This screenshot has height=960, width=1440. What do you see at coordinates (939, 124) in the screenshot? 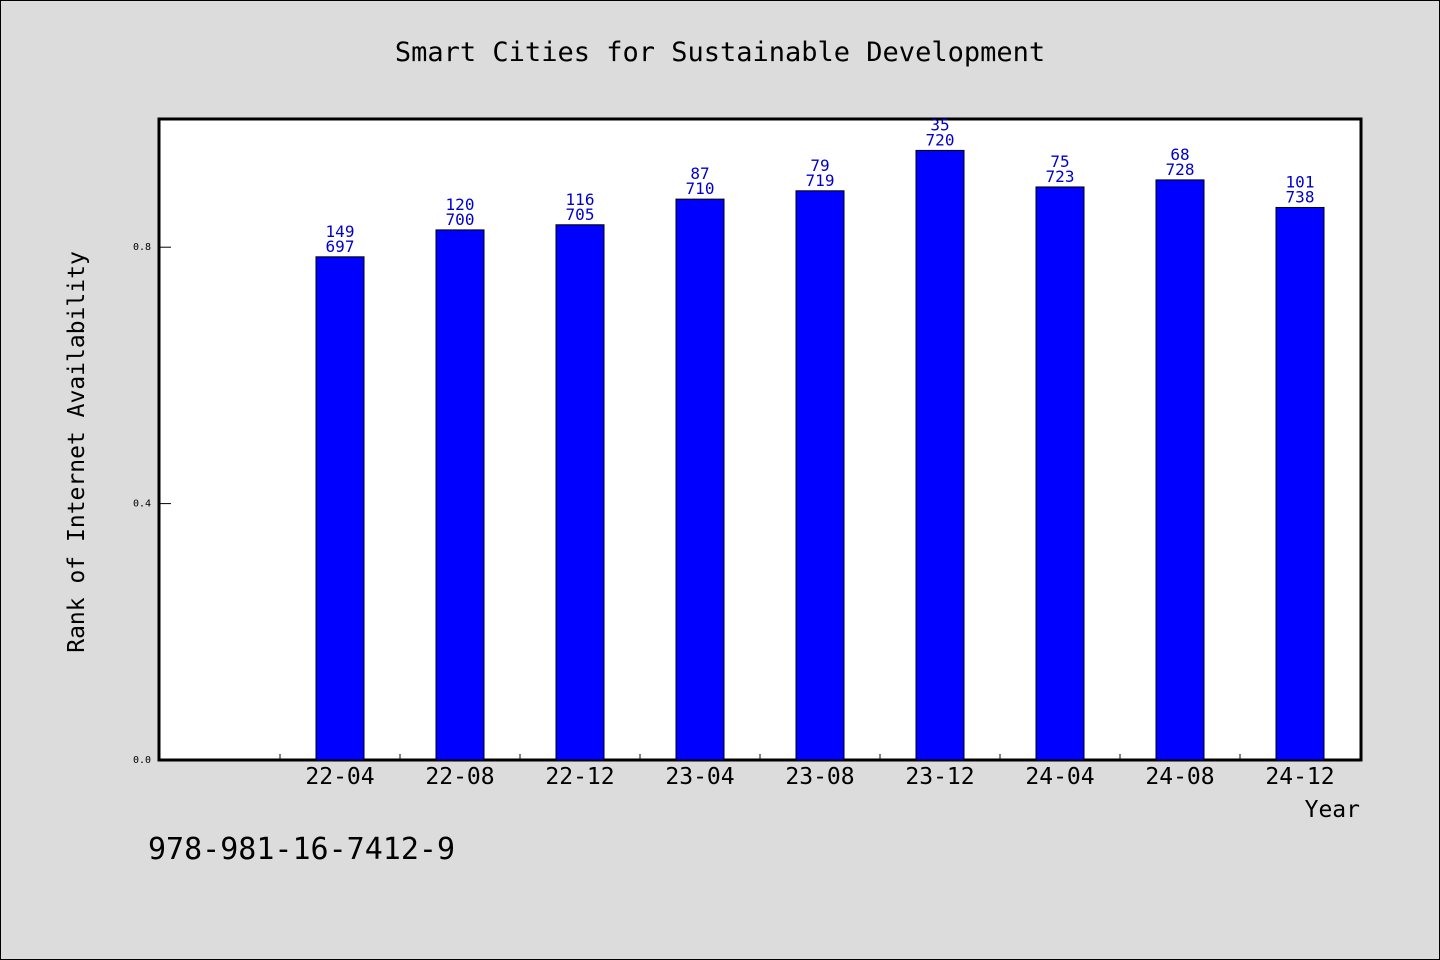
I see `bar-label-top: 35` at bounding box center [939, 124].